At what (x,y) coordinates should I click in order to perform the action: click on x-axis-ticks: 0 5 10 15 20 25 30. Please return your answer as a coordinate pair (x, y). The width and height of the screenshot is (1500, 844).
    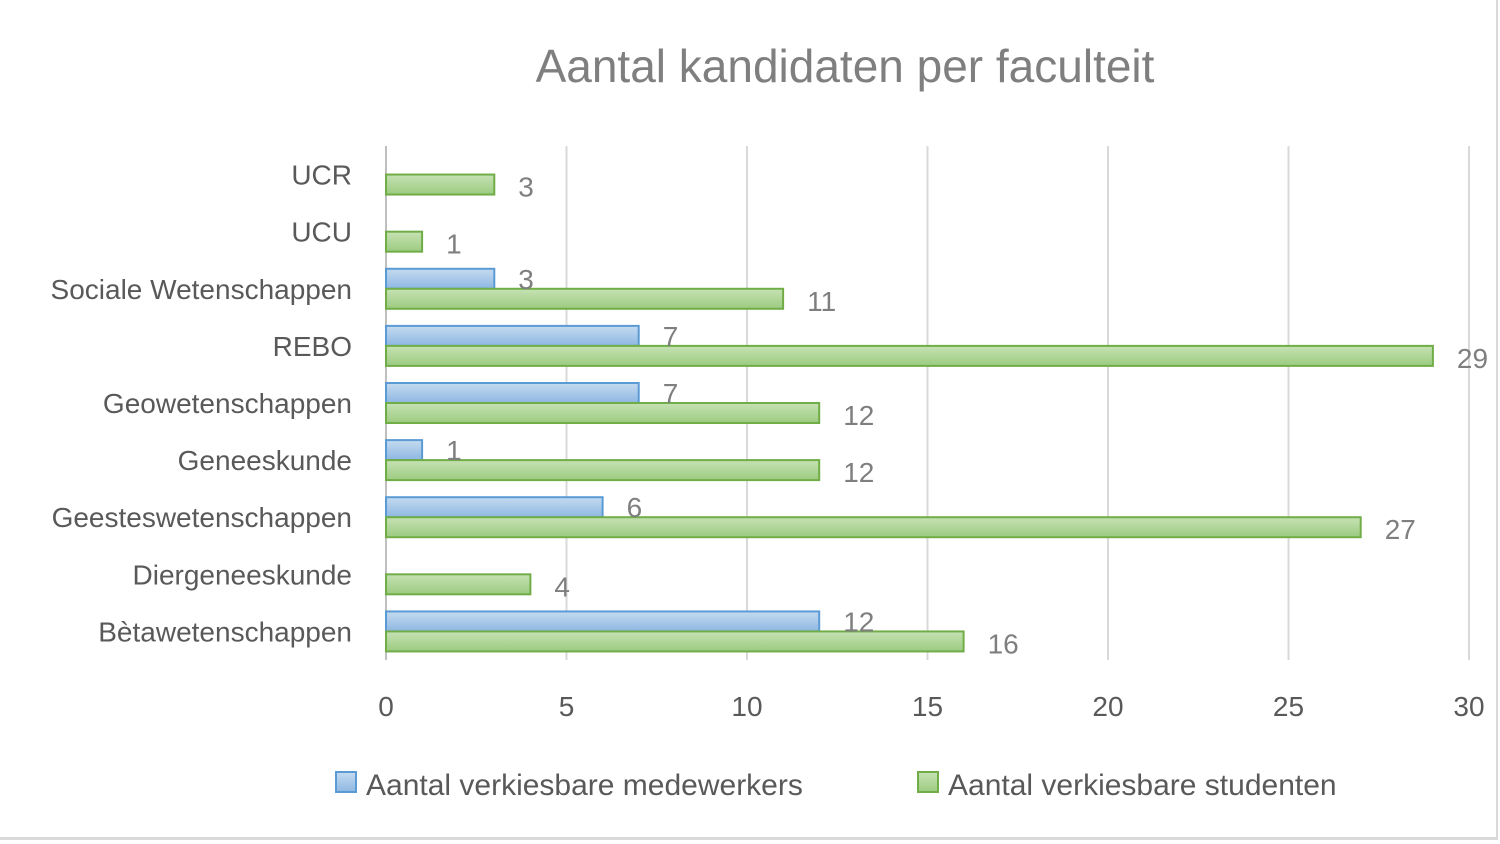
    Looking at the image, I should click on (931, 706).